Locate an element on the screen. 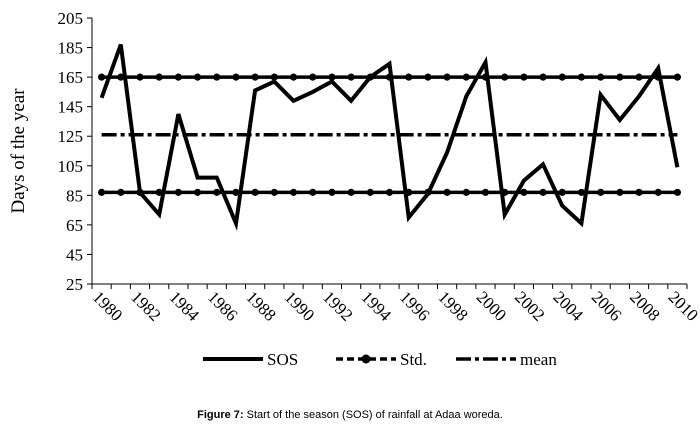 This screenshot has width=700, height=429. x-tick-label: 2000 is located at coordinates (491, 305).